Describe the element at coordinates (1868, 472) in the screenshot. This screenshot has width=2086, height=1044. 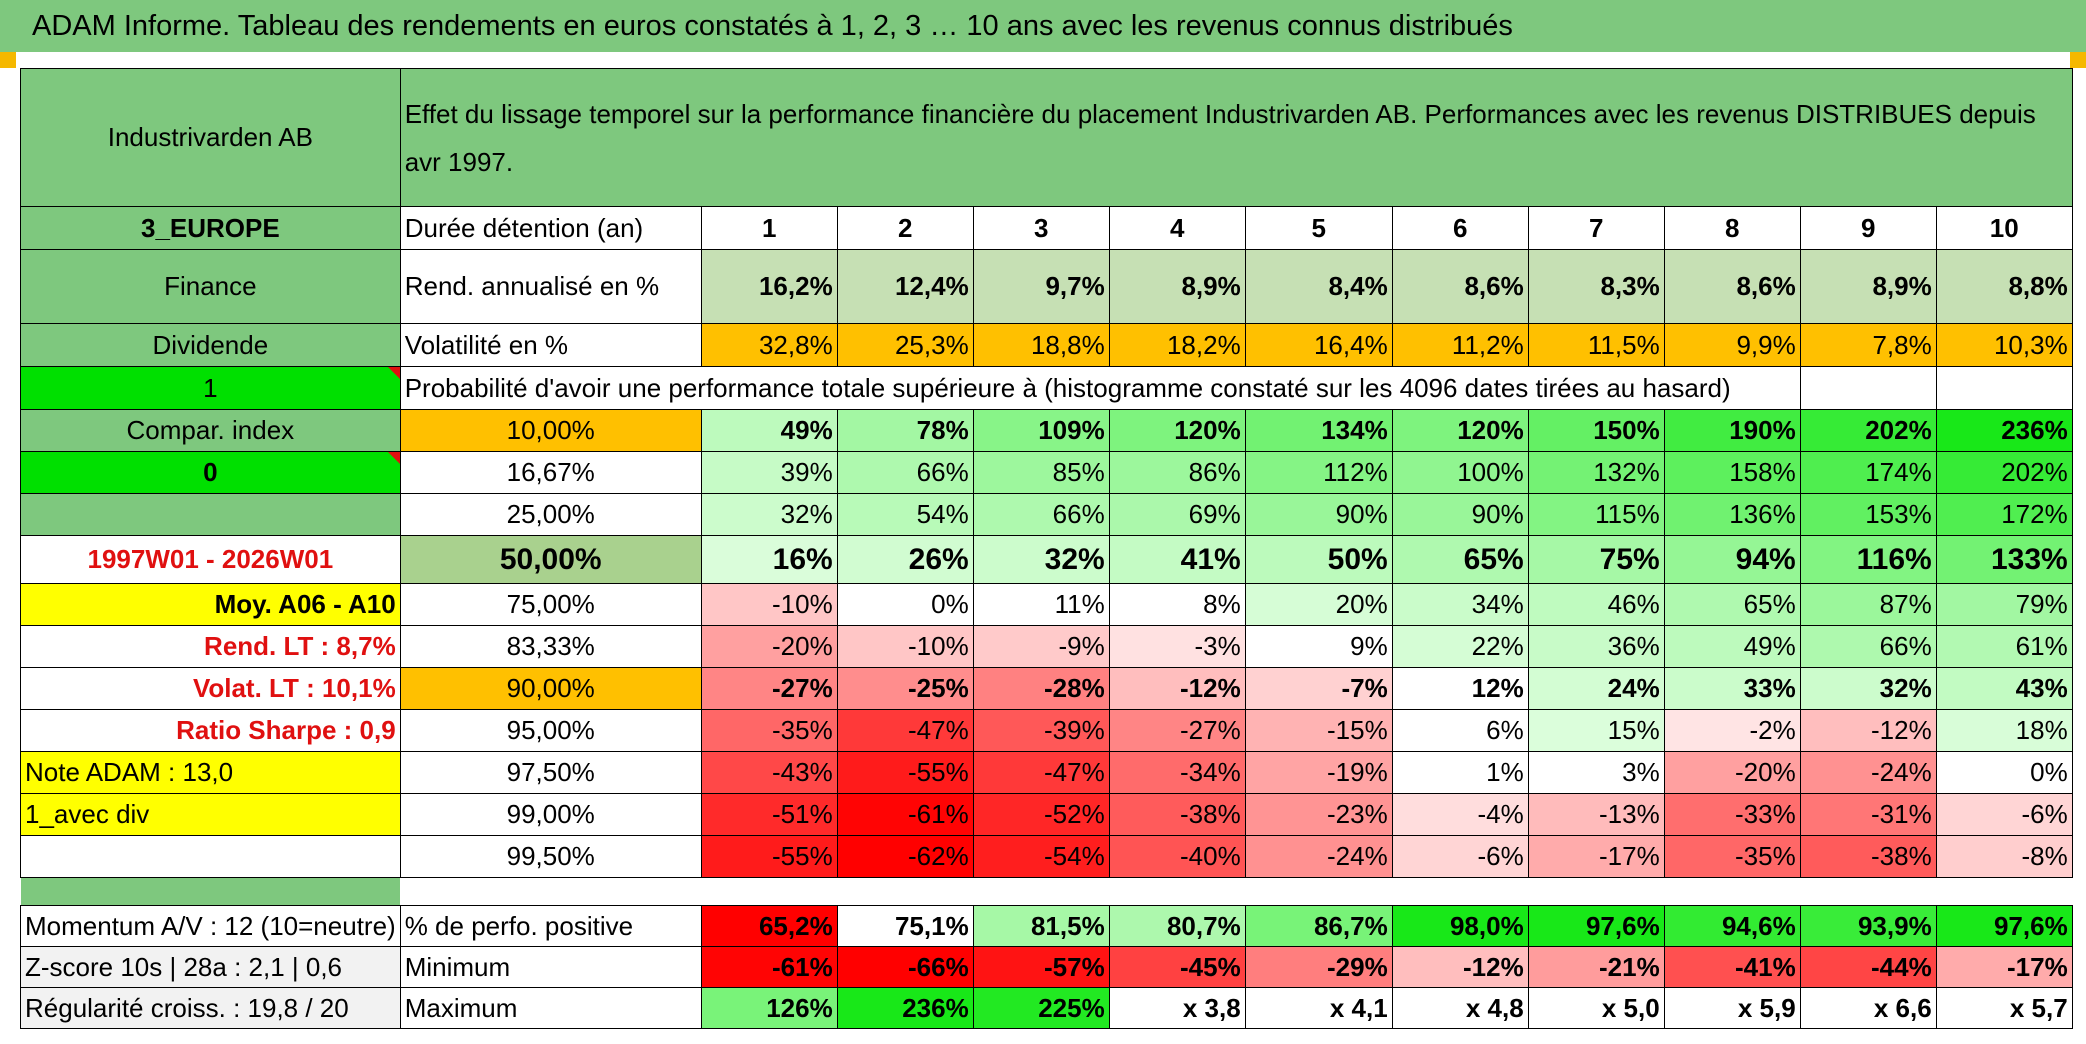
I see `prob-value: 174%` at that location.